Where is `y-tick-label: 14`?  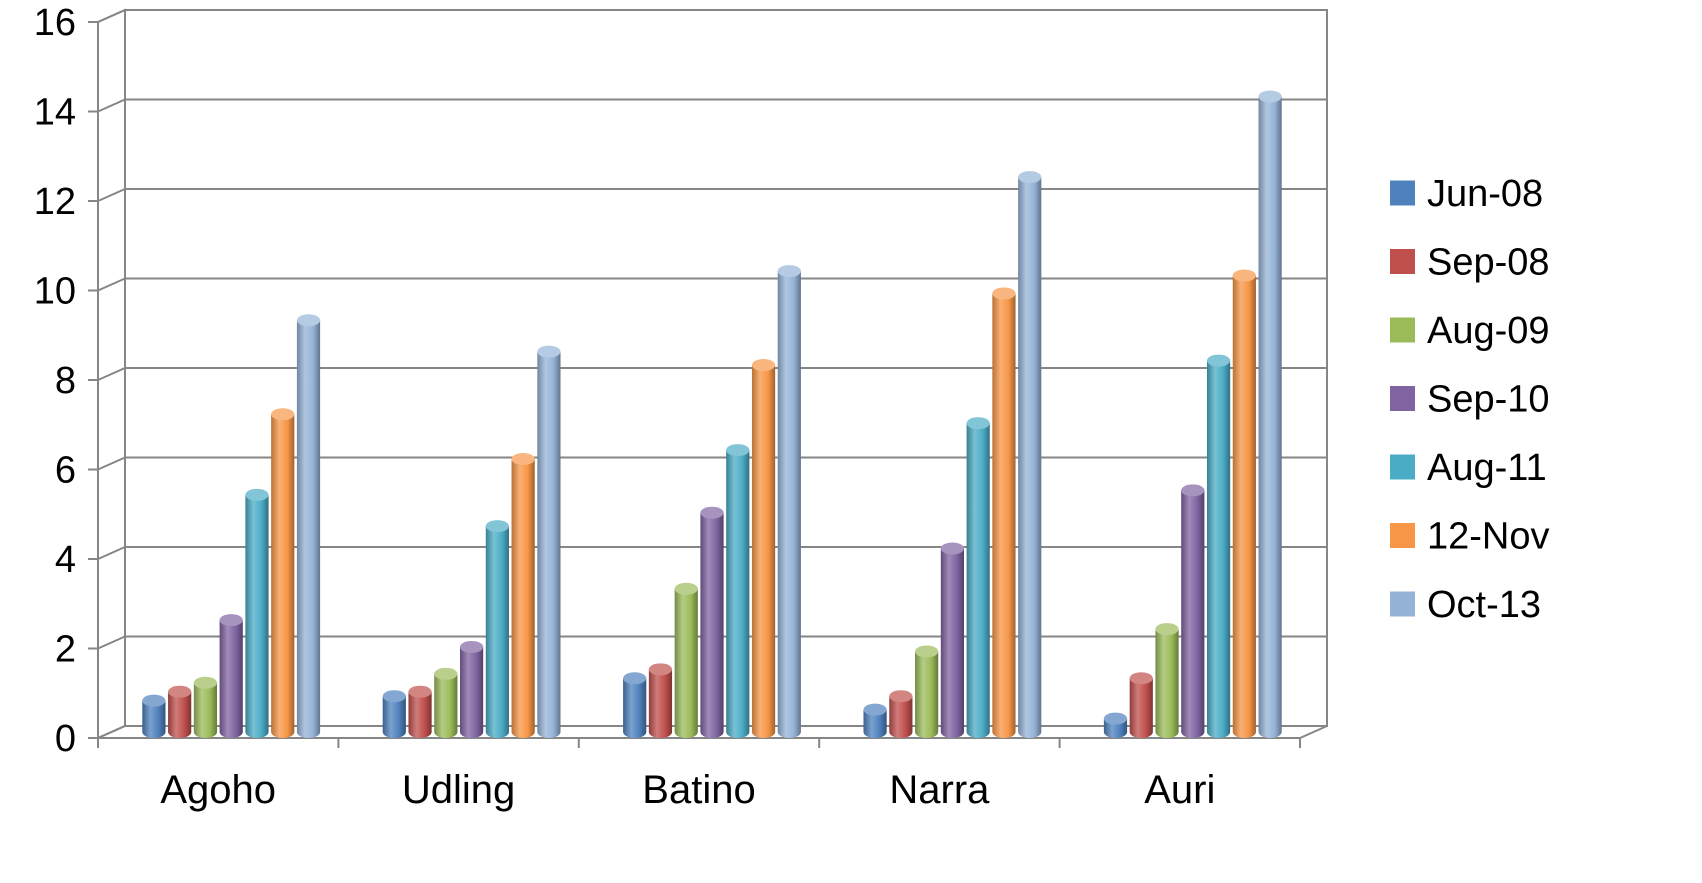
y-tick-label: 14 is located at coordinates (55, 113).